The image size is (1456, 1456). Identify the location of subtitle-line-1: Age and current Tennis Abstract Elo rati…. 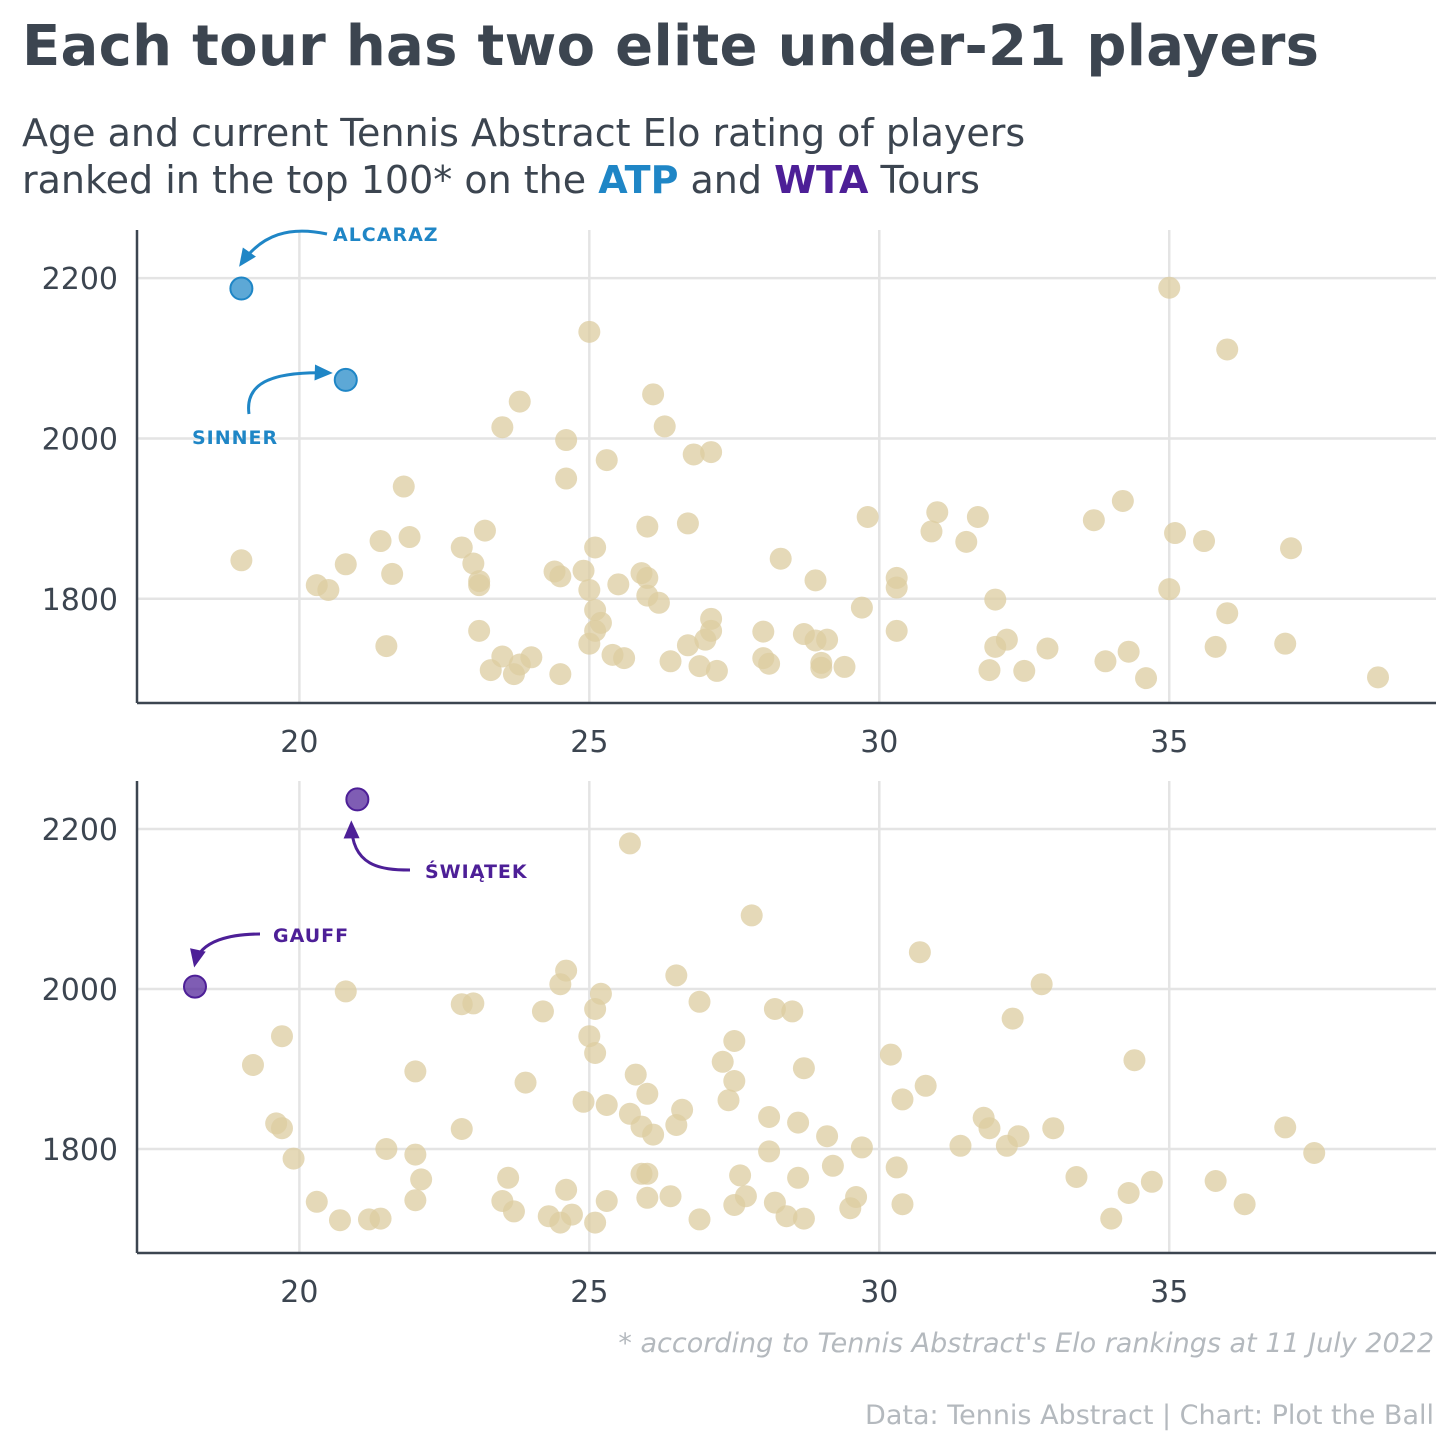
(524, 133).